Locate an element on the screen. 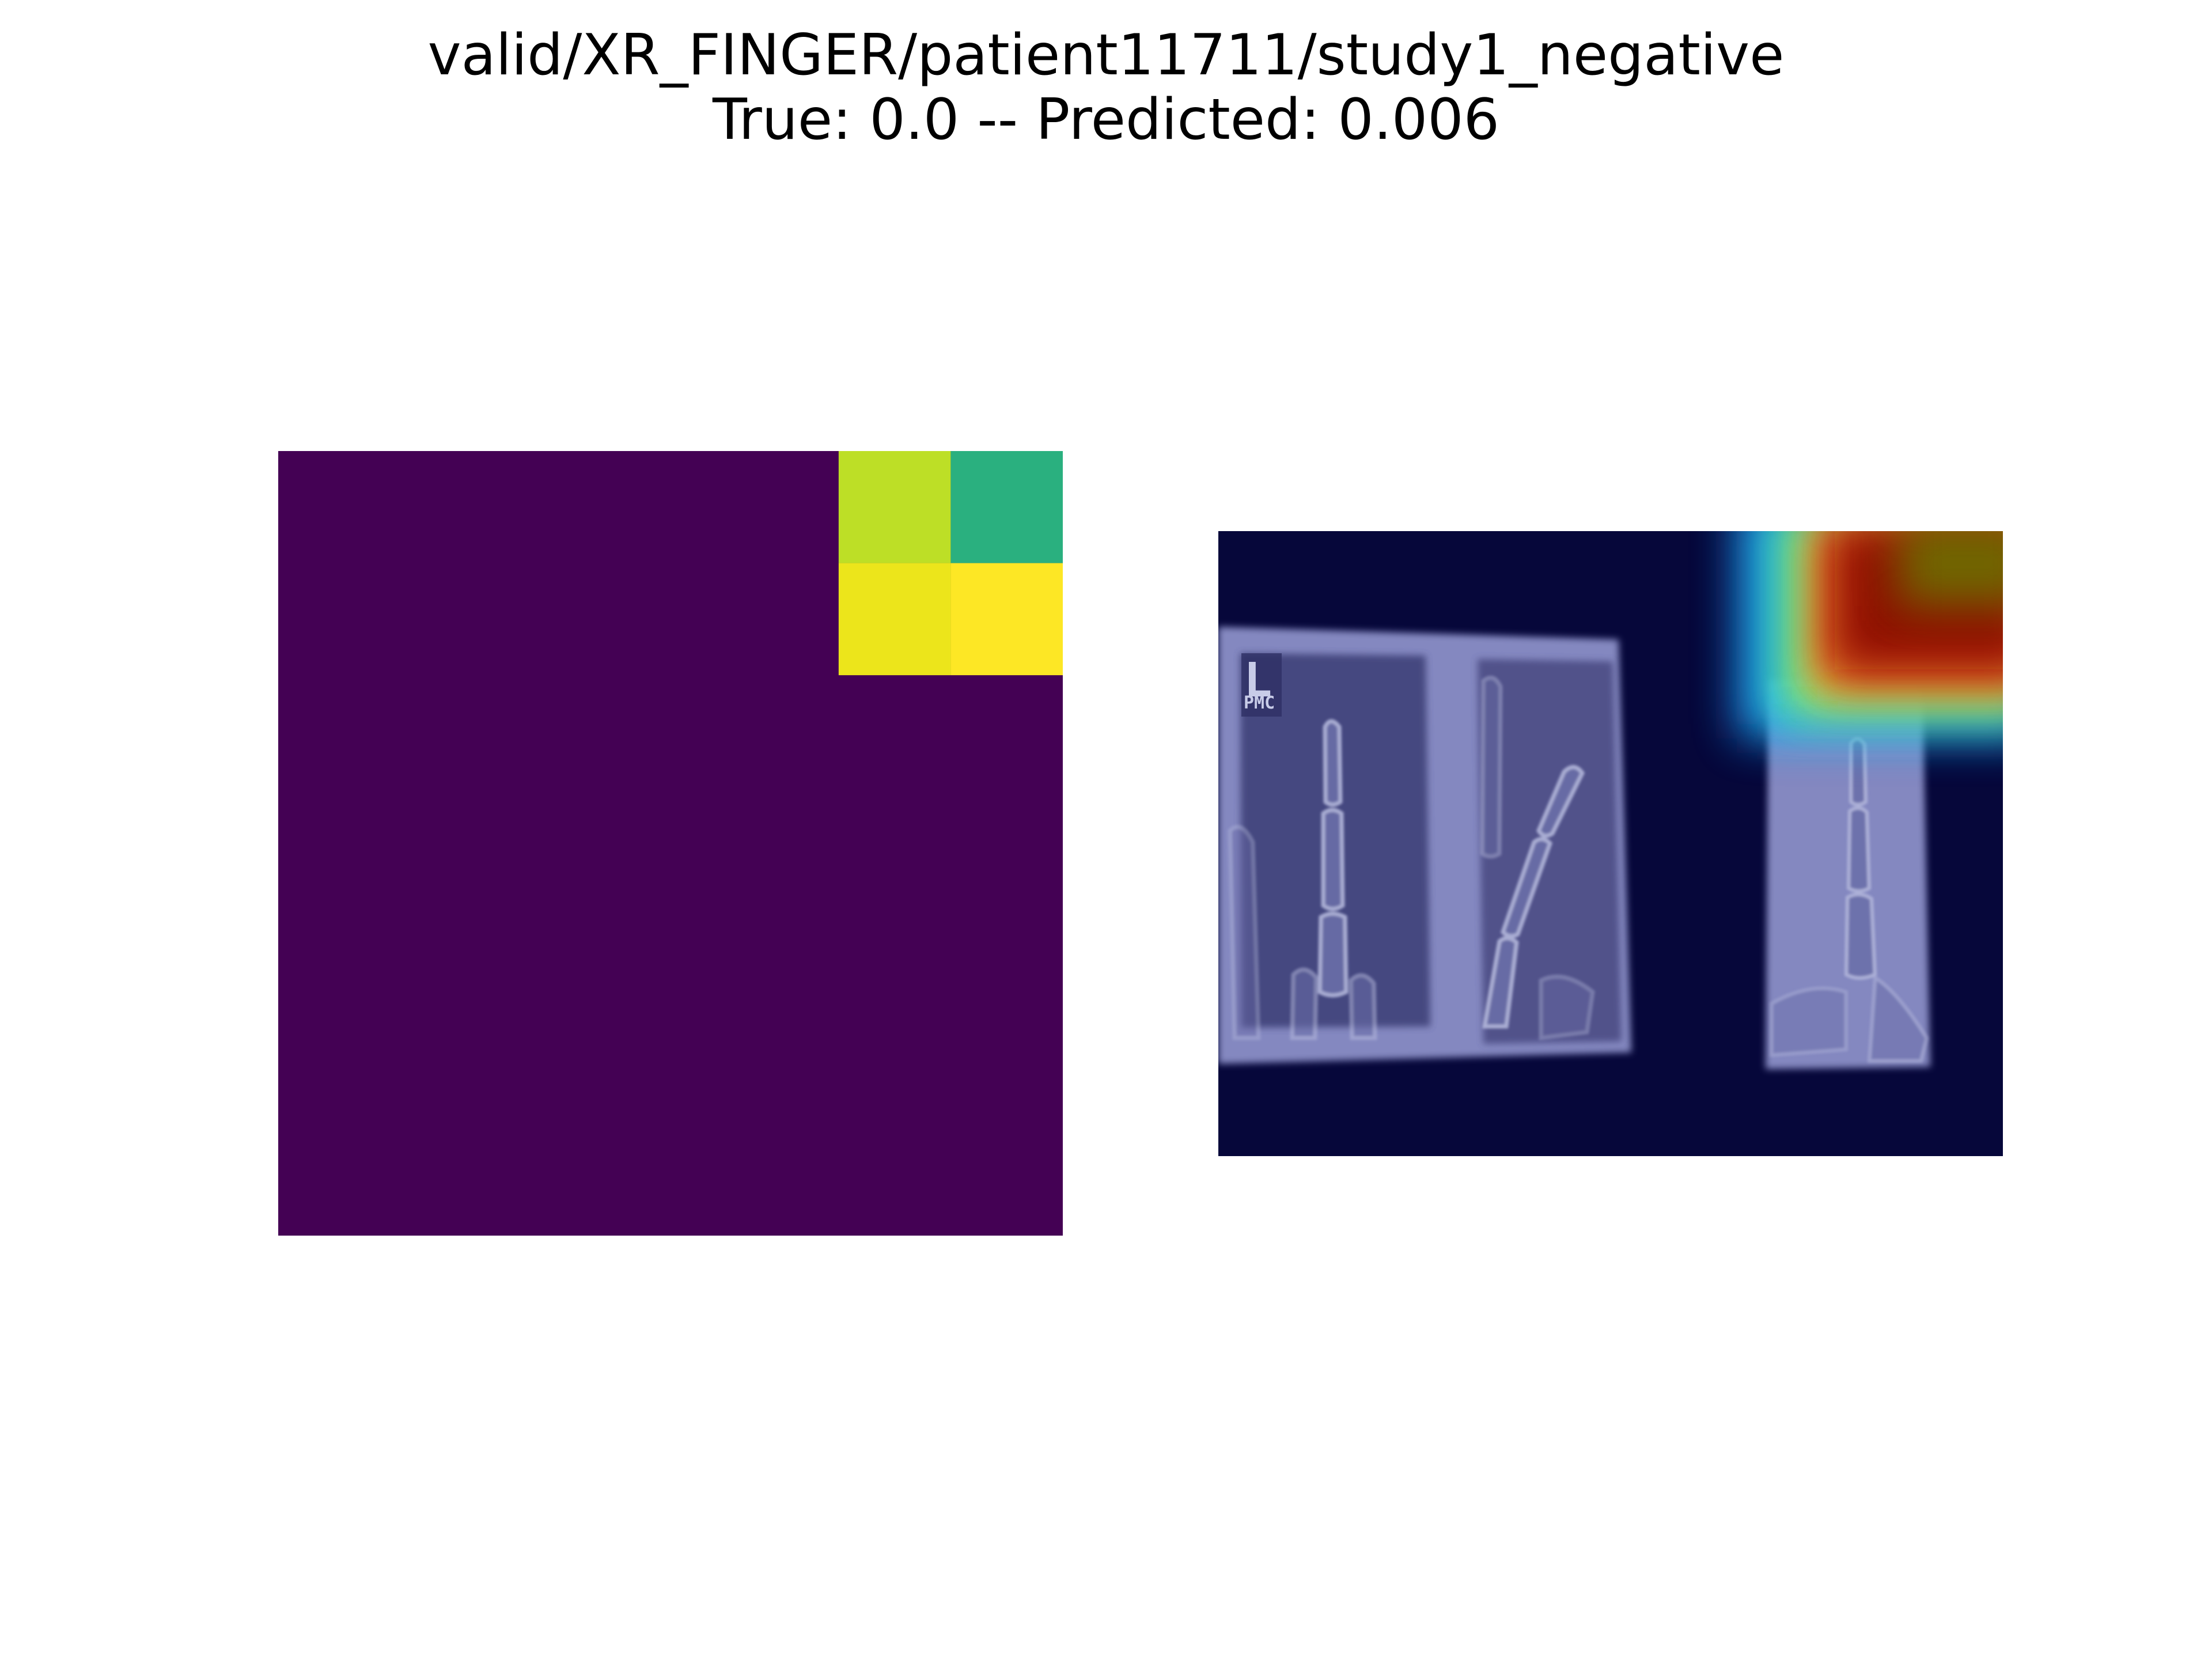 Image resolution: width=2212 pixels, height=1659 pixels. xray-film-right is located at coordinates (1848, 874).